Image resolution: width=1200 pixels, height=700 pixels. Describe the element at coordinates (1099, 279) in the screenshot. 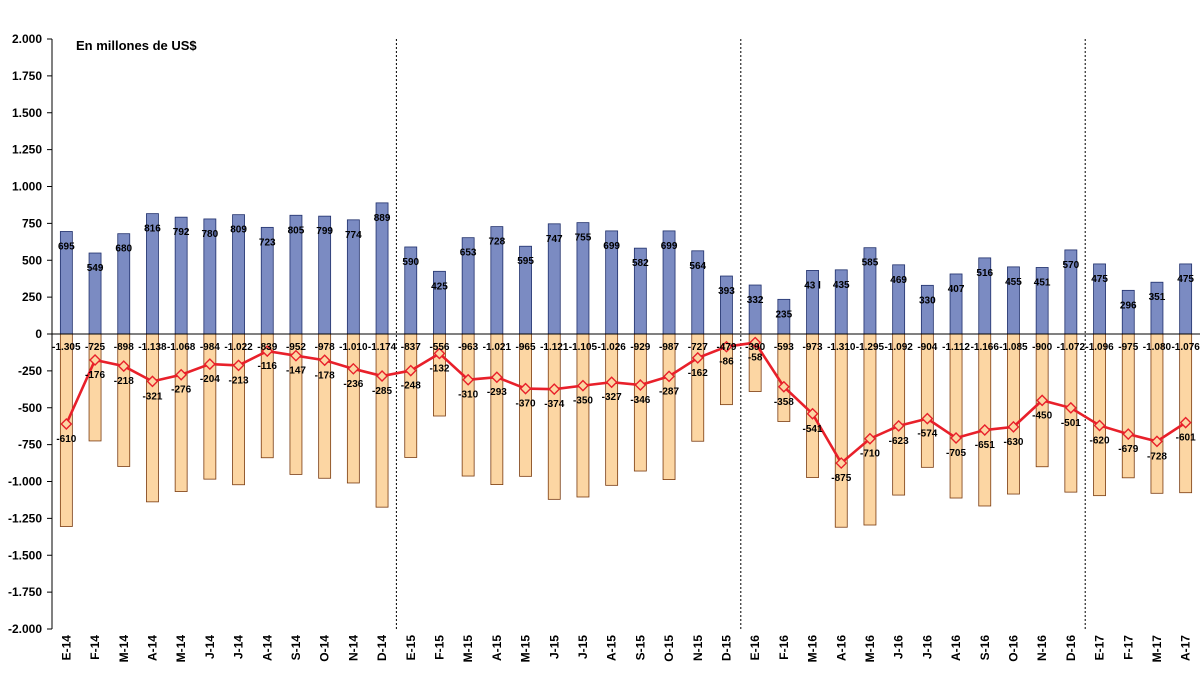

I see `export-value-label: 475` at that location.